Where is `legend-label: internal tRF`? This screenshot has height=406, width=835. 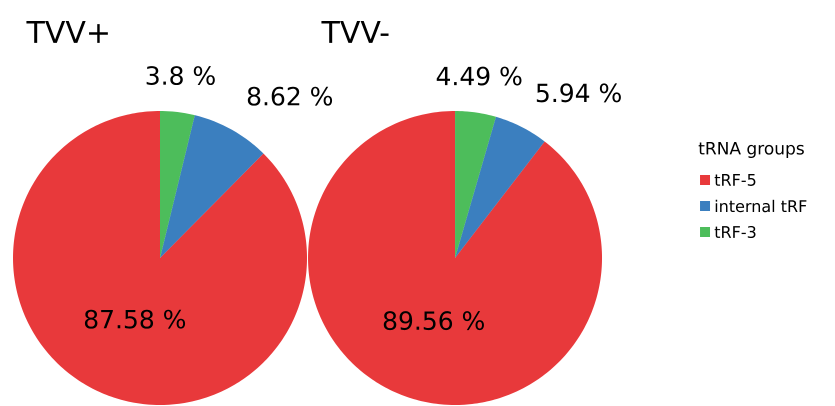
legend-label: internal tRF is located at coordinates (761, 206).